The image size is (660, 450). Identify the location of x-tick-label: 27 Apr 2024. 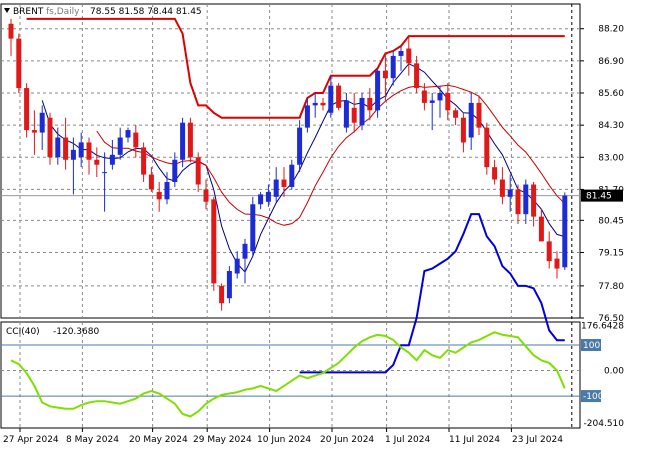
(31, 440).